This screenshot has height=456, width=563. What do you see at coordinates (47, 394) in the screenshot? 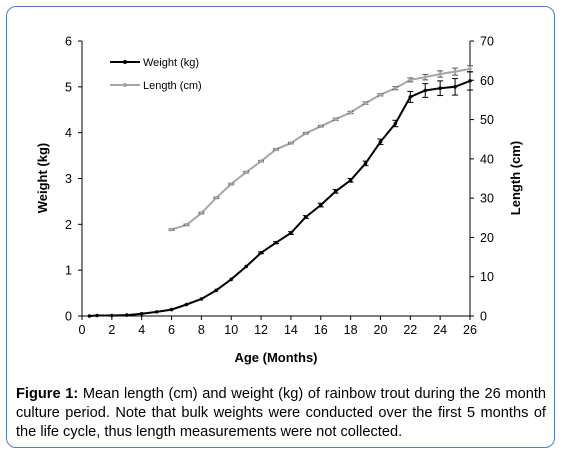
I see `caption-label: Figure 1:` at bounding box center [47, 394].